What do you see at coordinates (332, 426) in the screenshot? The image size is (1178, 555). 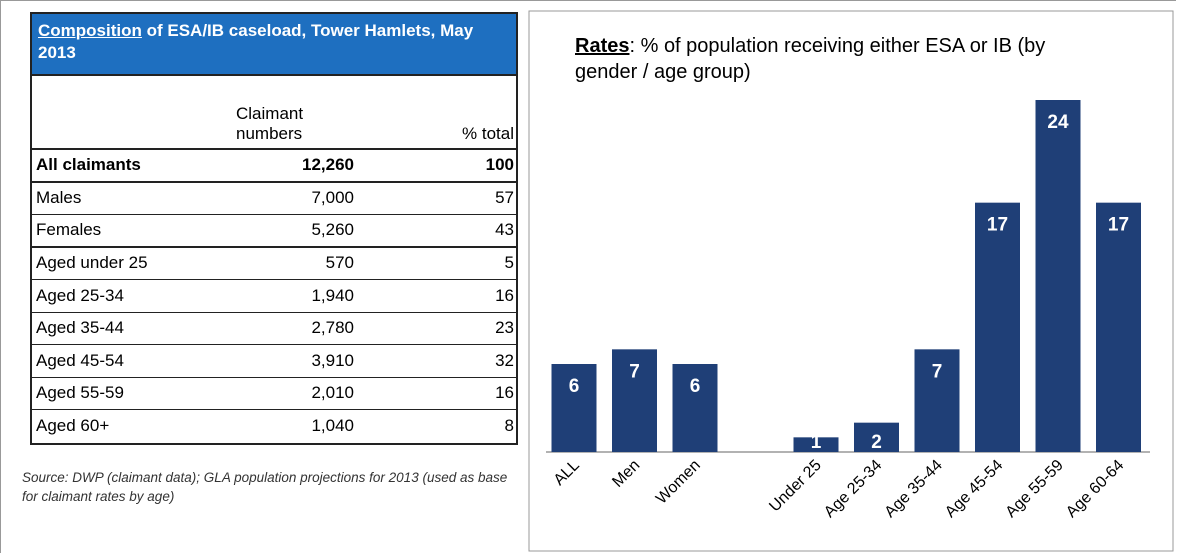 I see `table-cell: 1,040` at bounding box center [332, 426].